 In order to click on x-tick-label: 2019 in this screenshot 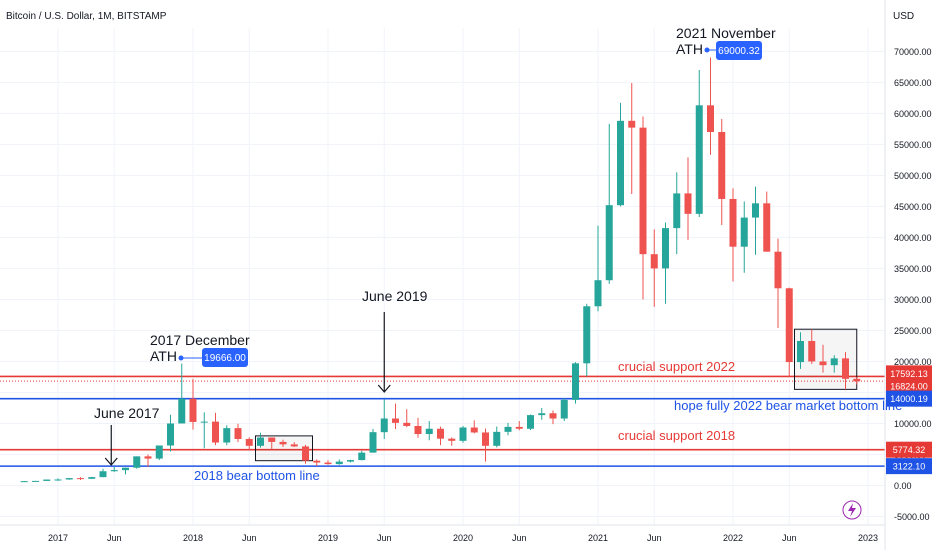, I will do `click(328, 538)`.